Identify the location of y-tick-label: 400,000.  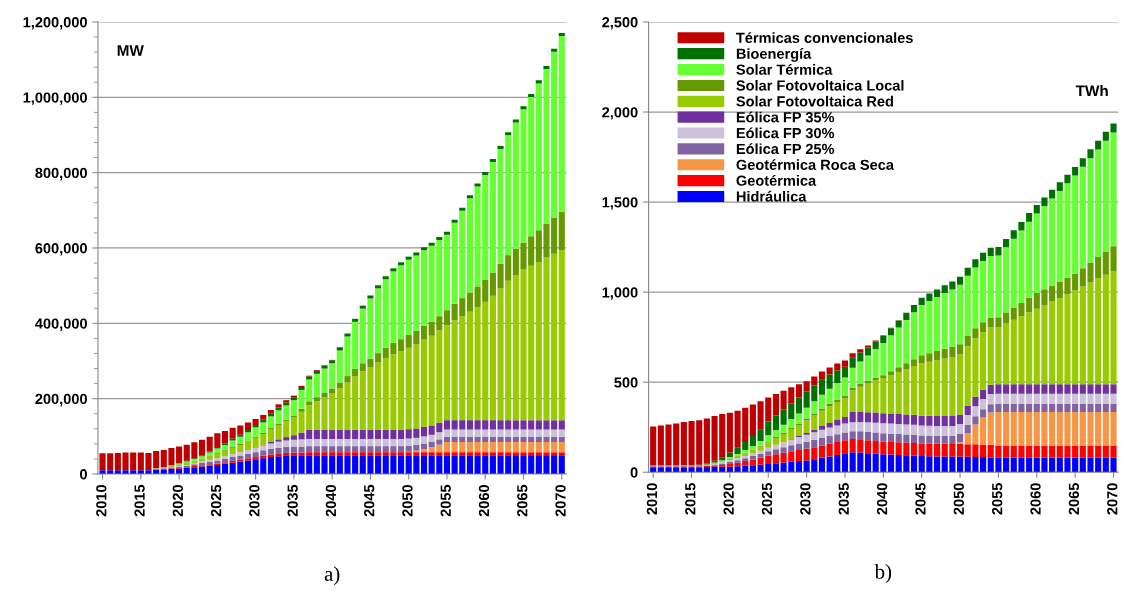
(61, 324).